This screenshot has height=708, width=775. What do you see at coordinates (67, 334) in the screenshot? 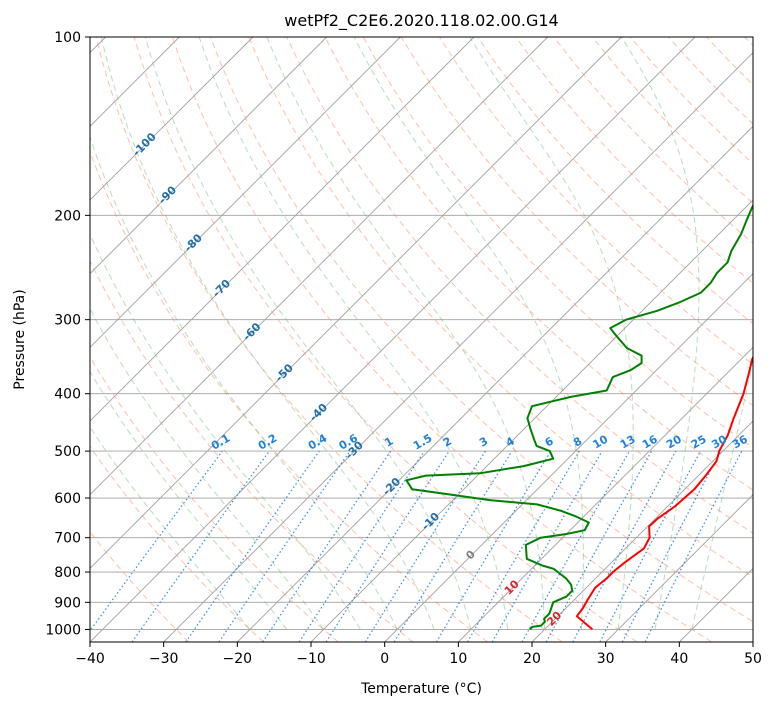
I see `y-axis-ticks: 100 200 300 400 500 600 700 800 900 1000` at bounding box center [67, 334].